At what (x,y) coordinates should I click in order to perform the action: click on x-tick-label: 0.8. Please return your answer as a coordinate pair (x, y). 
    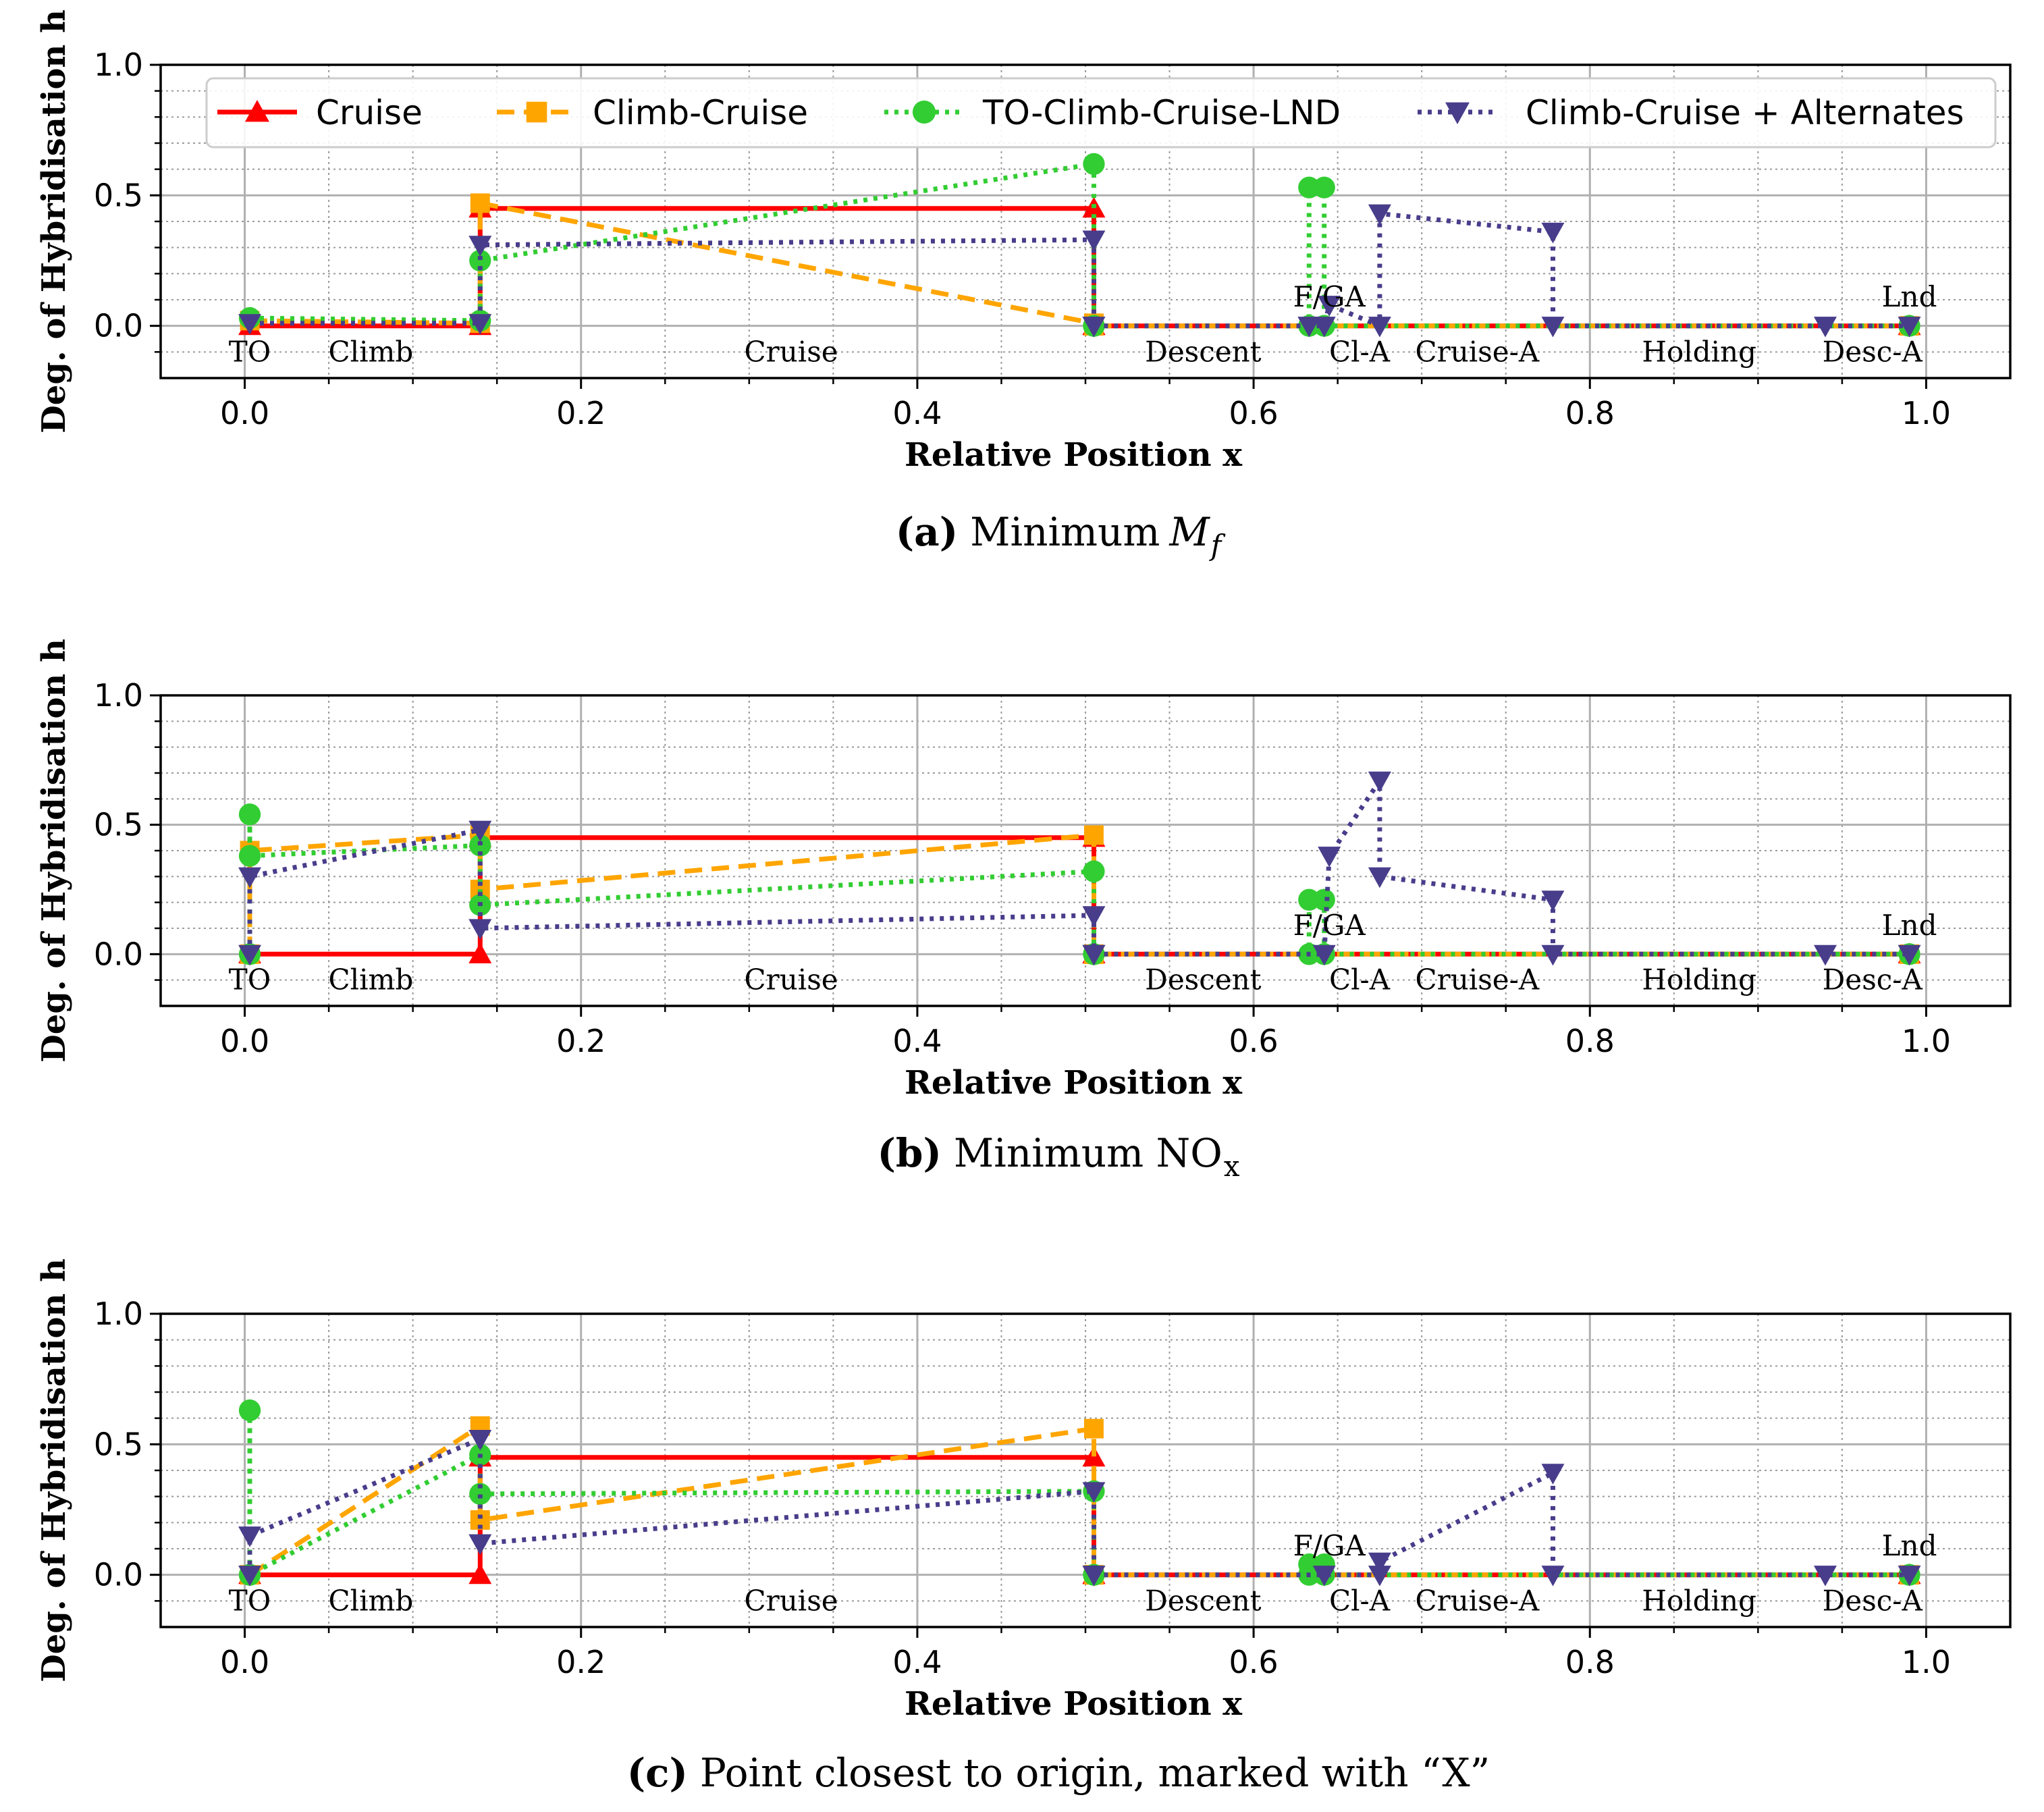
    Looking at the image, I should click on (1590, 413).